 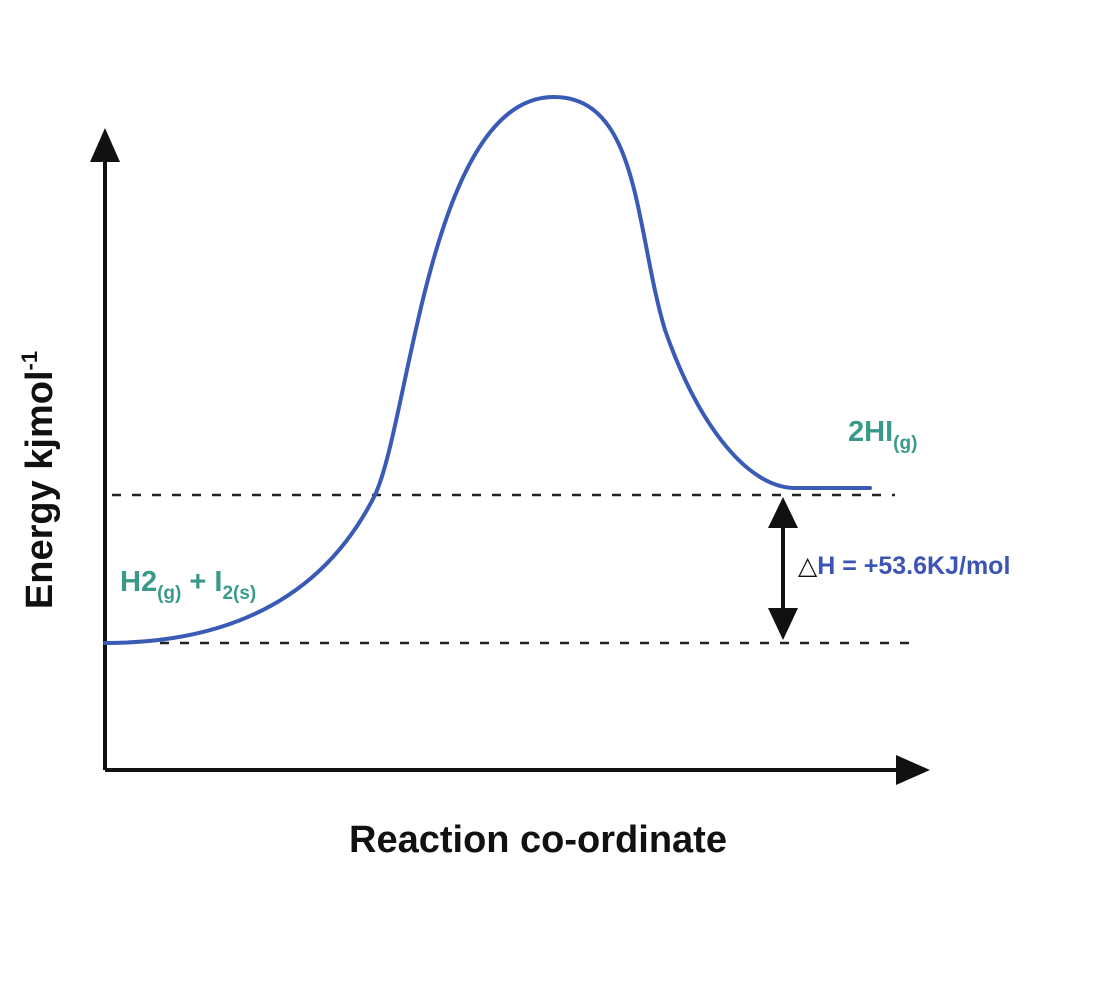 I want to click on x-axis-title: Reaction co-ordinate, so click(x=538, y=840).